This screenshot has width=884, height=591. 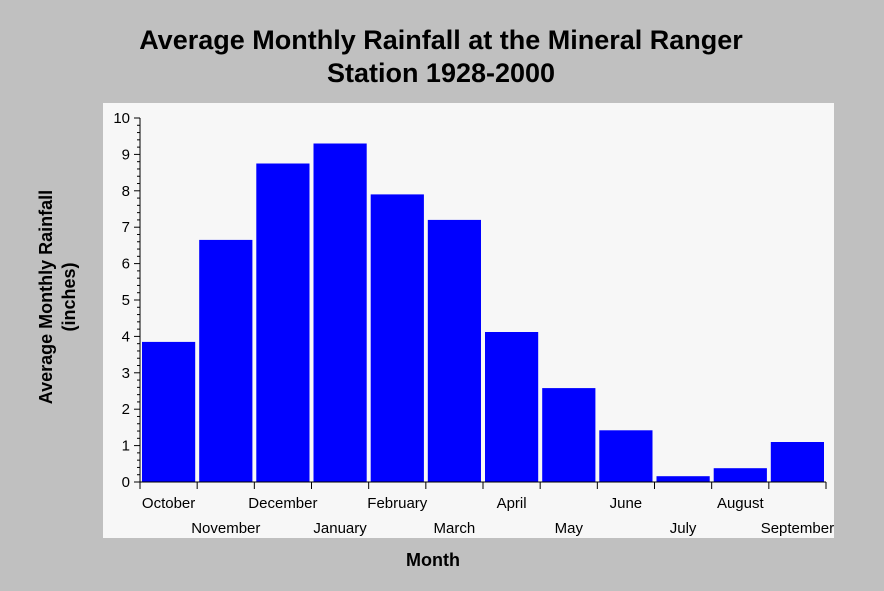 I want to click on bar-june, so click(x=626, y=456).